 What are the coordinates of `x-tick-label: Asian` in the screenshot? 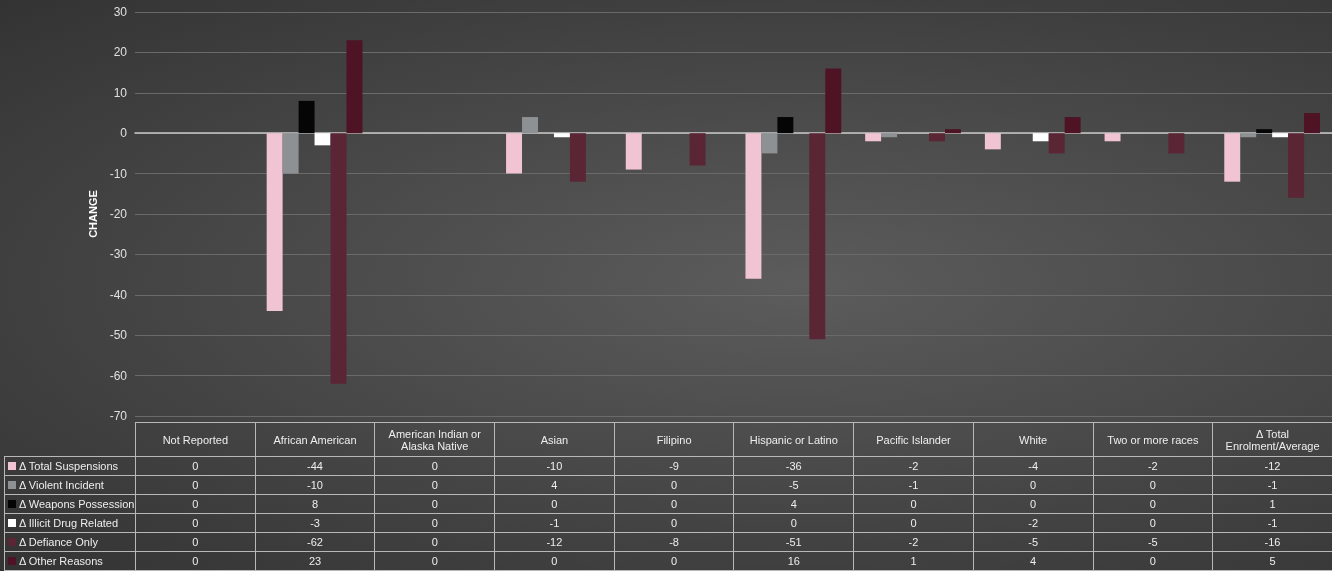 It's located at (554, 439).